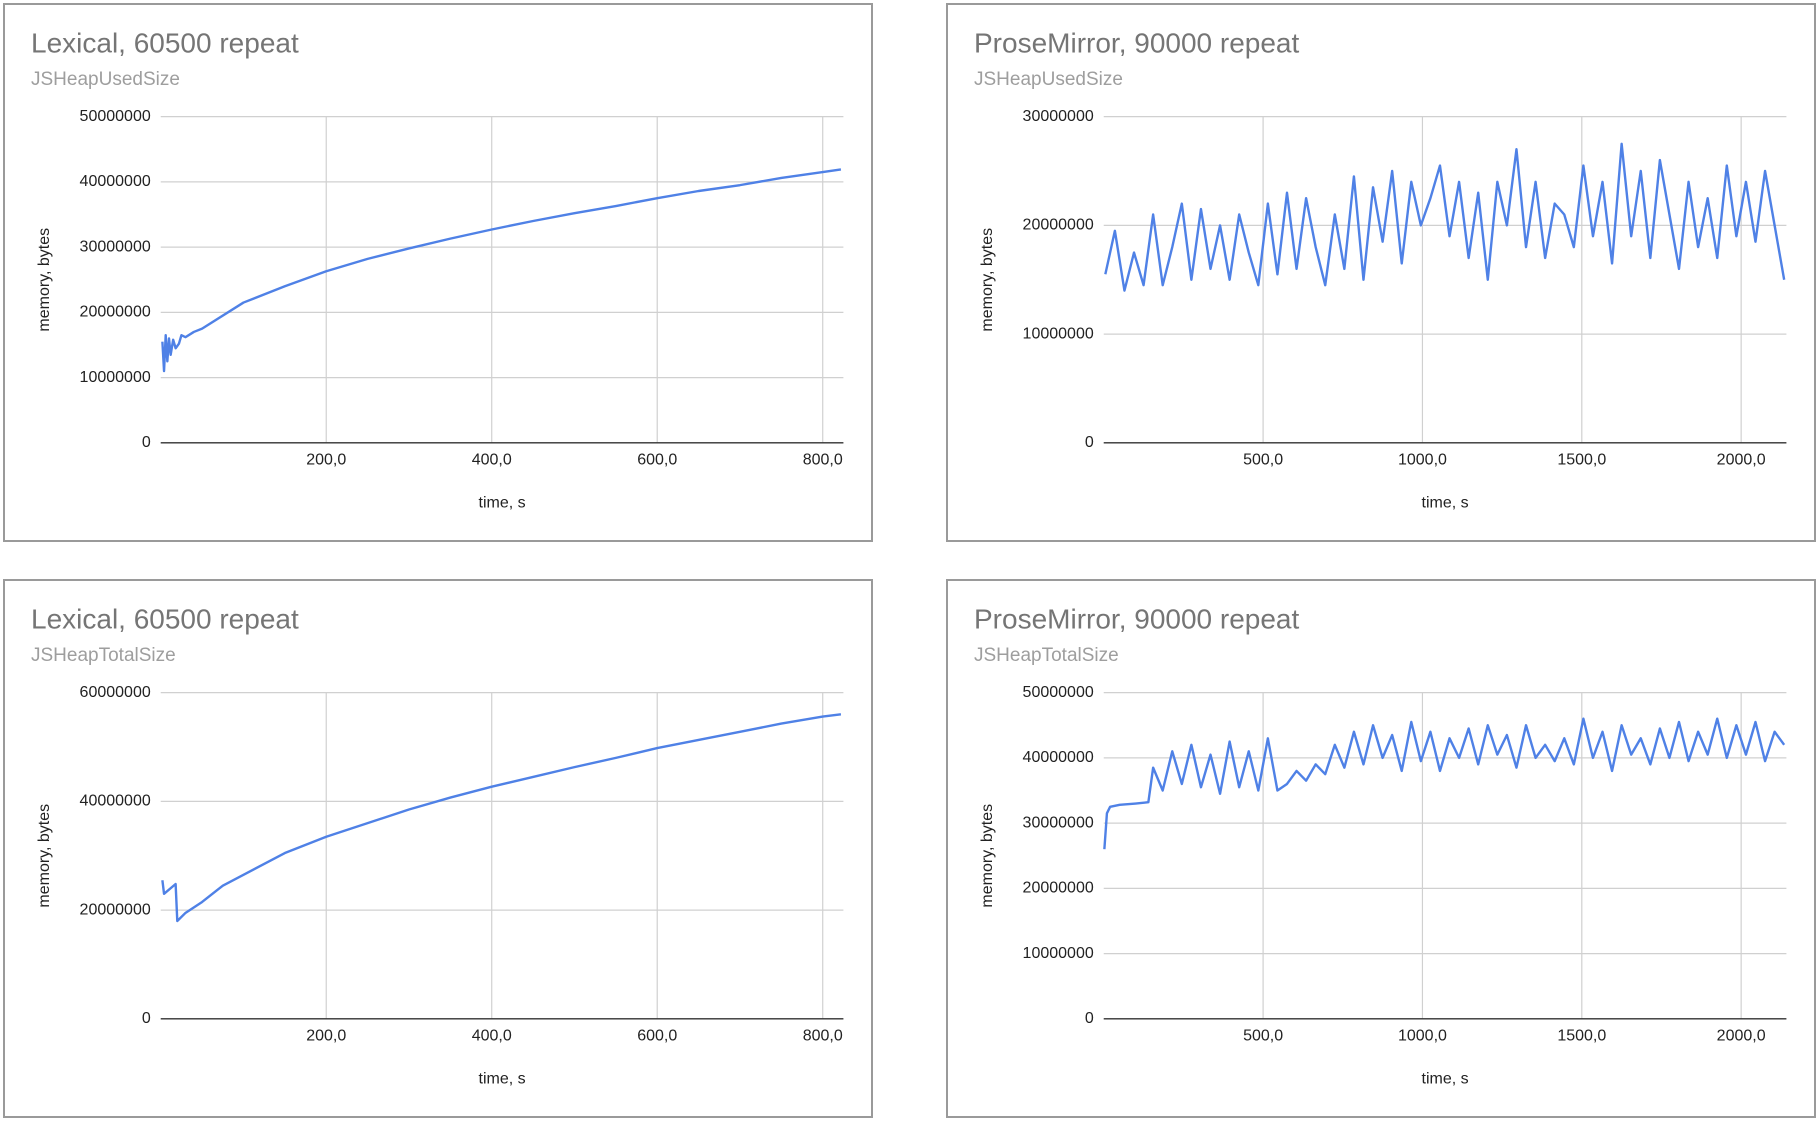  I want to click on y-tick-label: 60000000, so click(115, 692).